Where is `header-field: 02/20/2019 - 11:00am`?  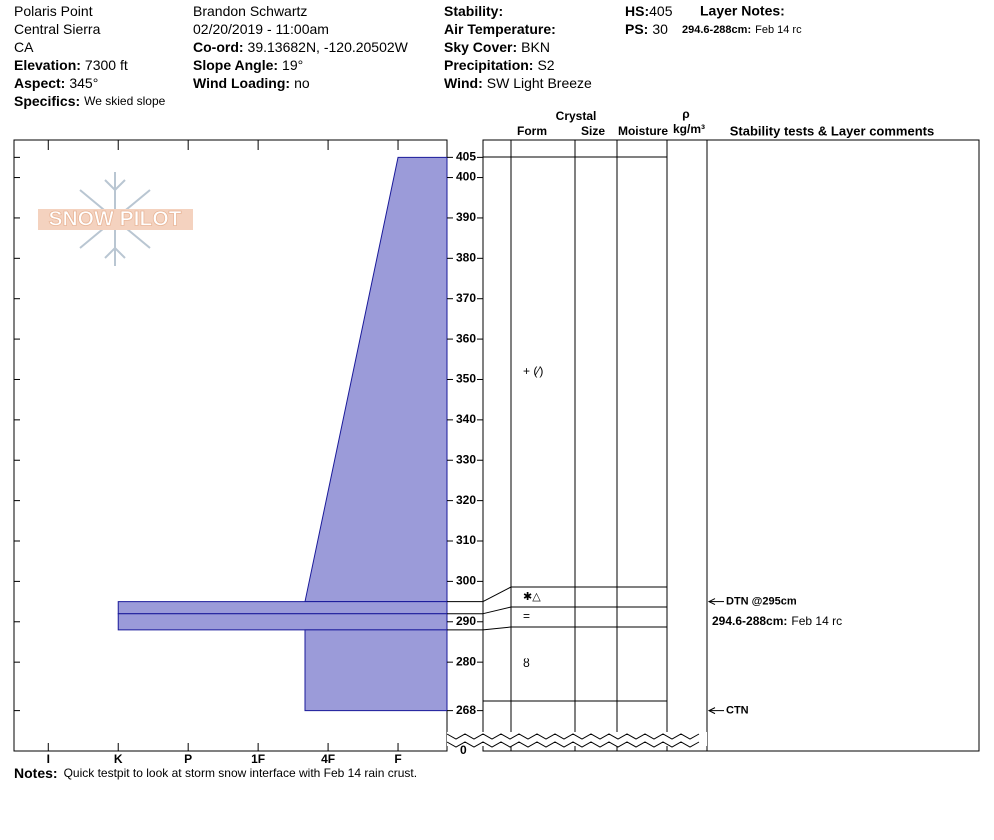 header-field: 02/20/2019 - 11:00am is located at coordinates (261, 29).